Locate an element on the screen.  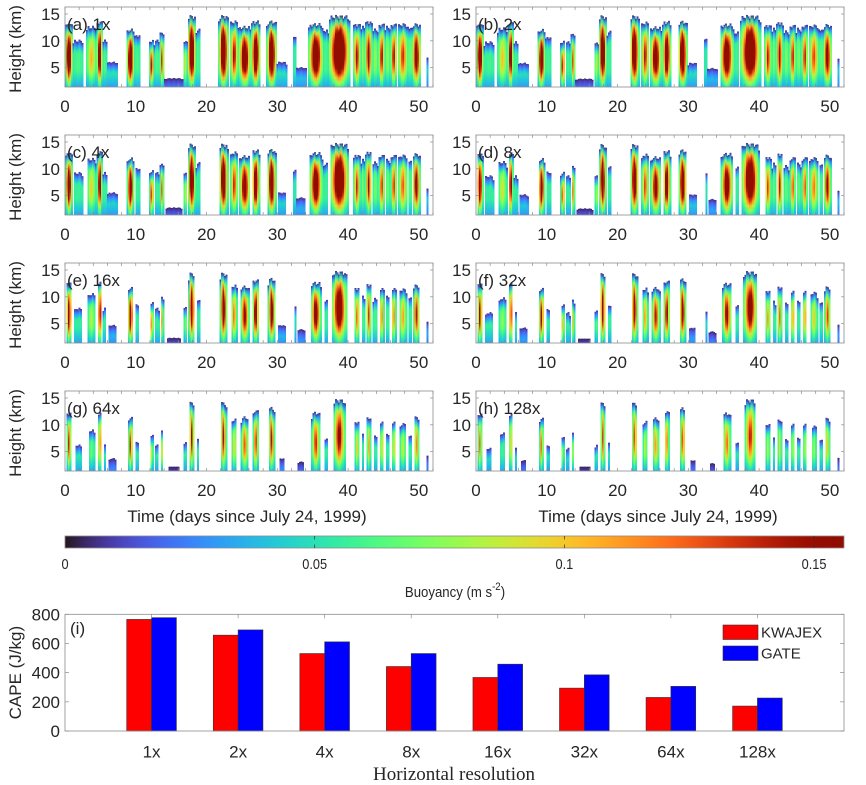
x-tick-label: 40 is located at coordinates (348, 362).